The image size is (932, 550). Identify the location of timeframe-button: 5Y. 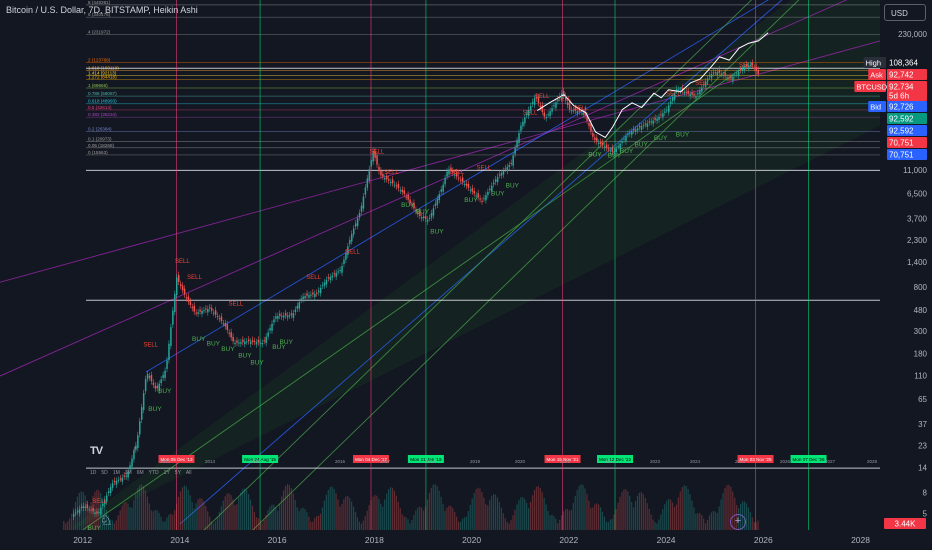
(177, 473).